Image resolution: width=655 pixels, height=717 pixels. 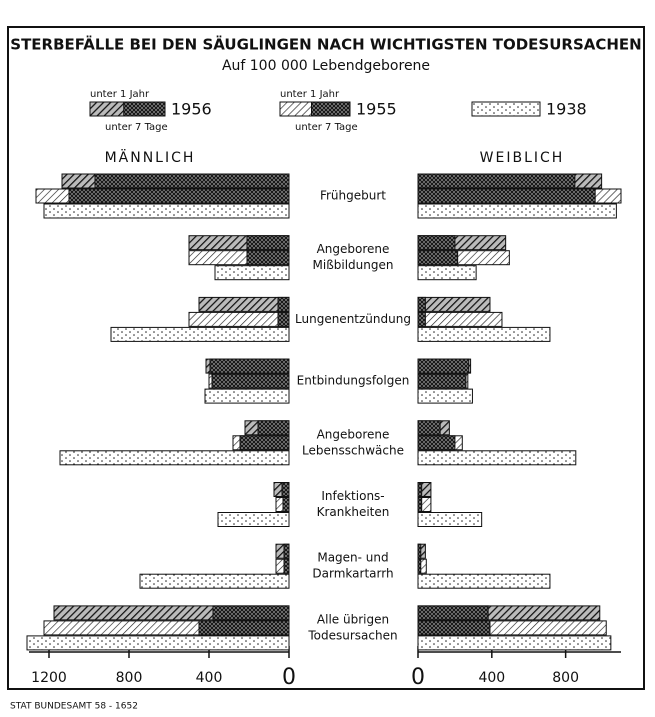 I want to click on category-label: Entbindungsfolgen, so click(x=353, y=381).